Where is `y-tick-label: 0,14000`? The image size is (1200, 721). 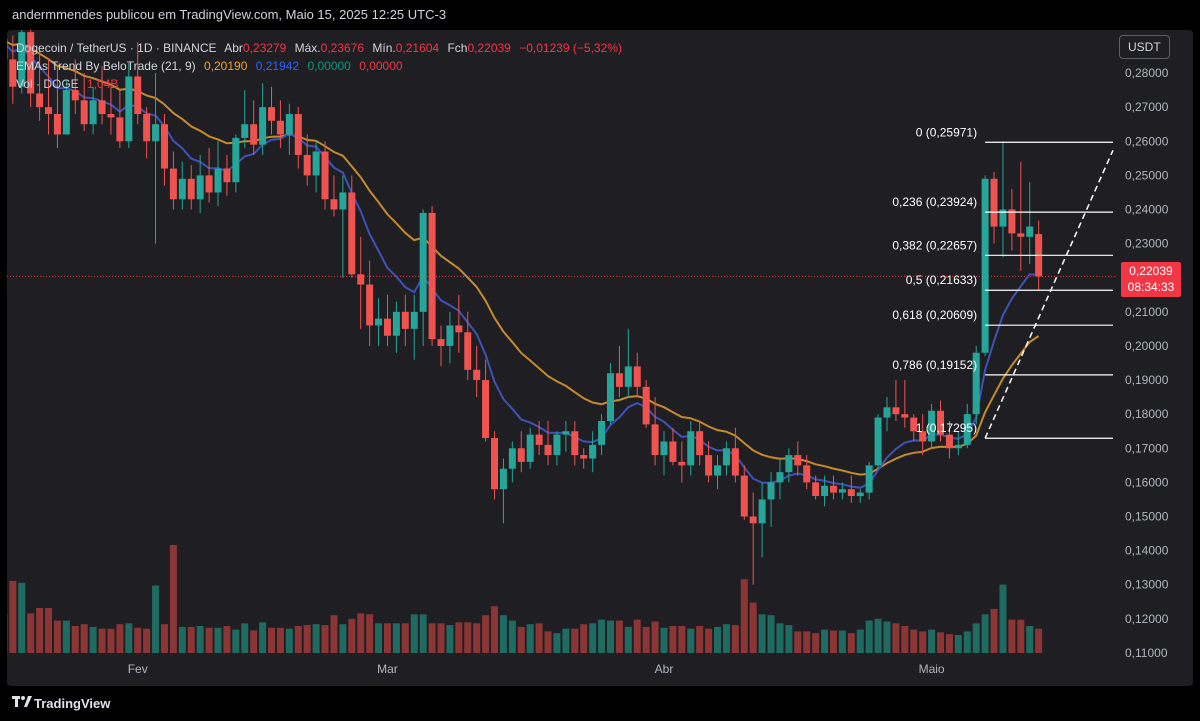 y-tick-label: 0,14000 is located at coordinates (1147, 551).